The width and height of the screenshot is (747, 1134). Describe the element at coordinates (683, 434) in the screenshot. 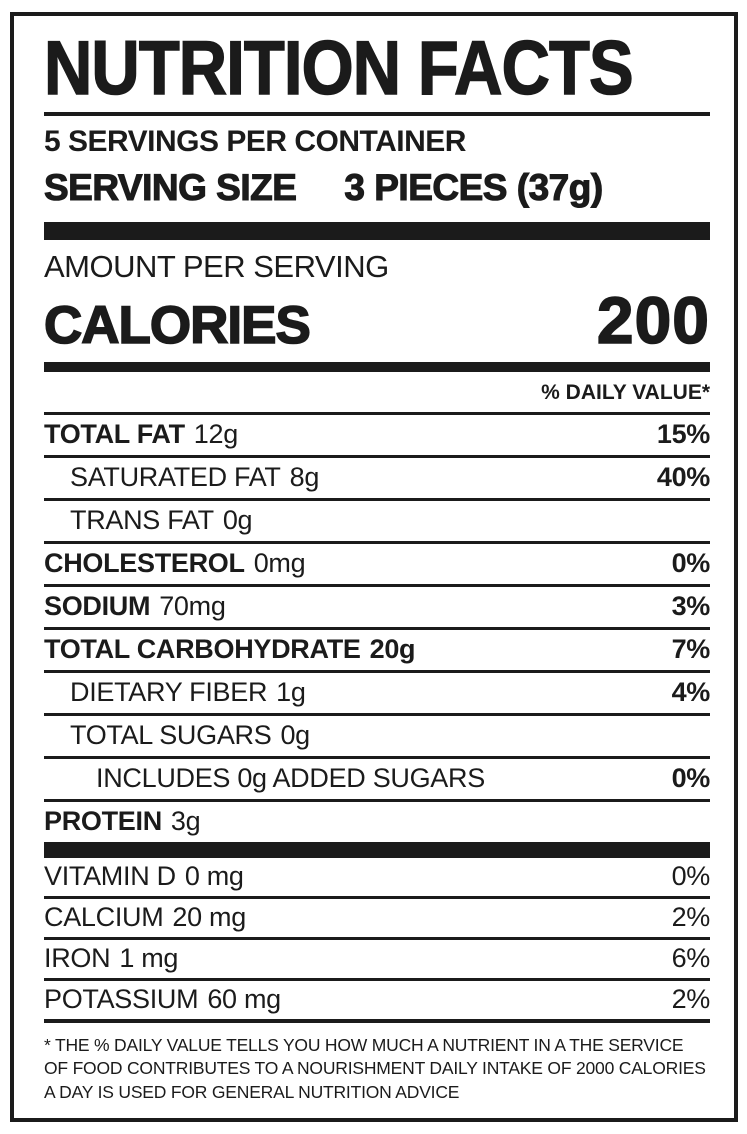

I see `daily-value: 15%` at that location.